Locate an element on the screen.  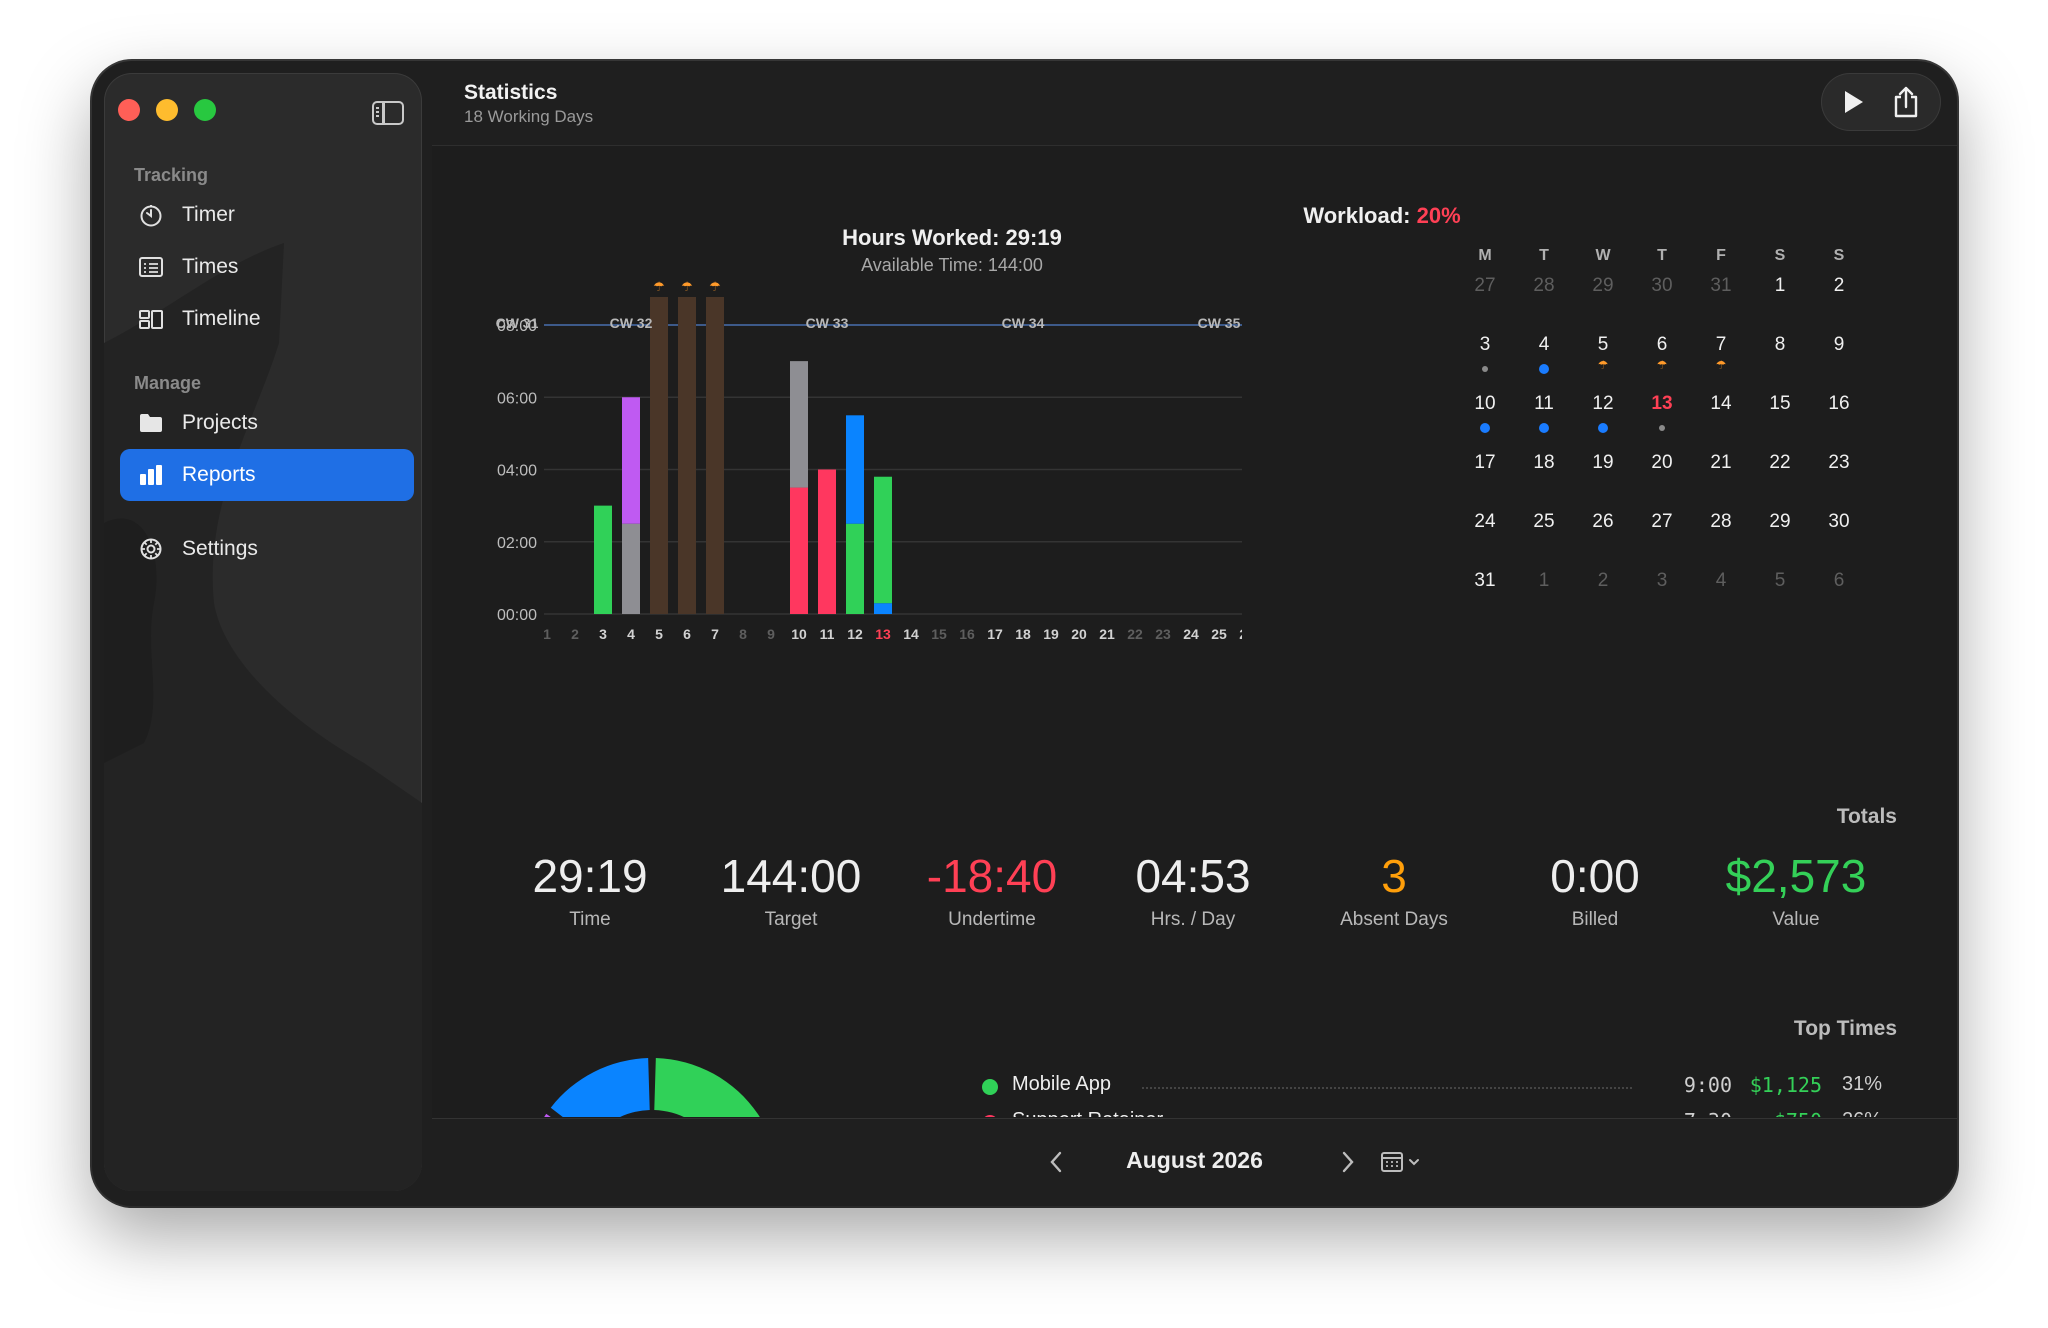
zoom-window-button is located at coordinates (205, 110).